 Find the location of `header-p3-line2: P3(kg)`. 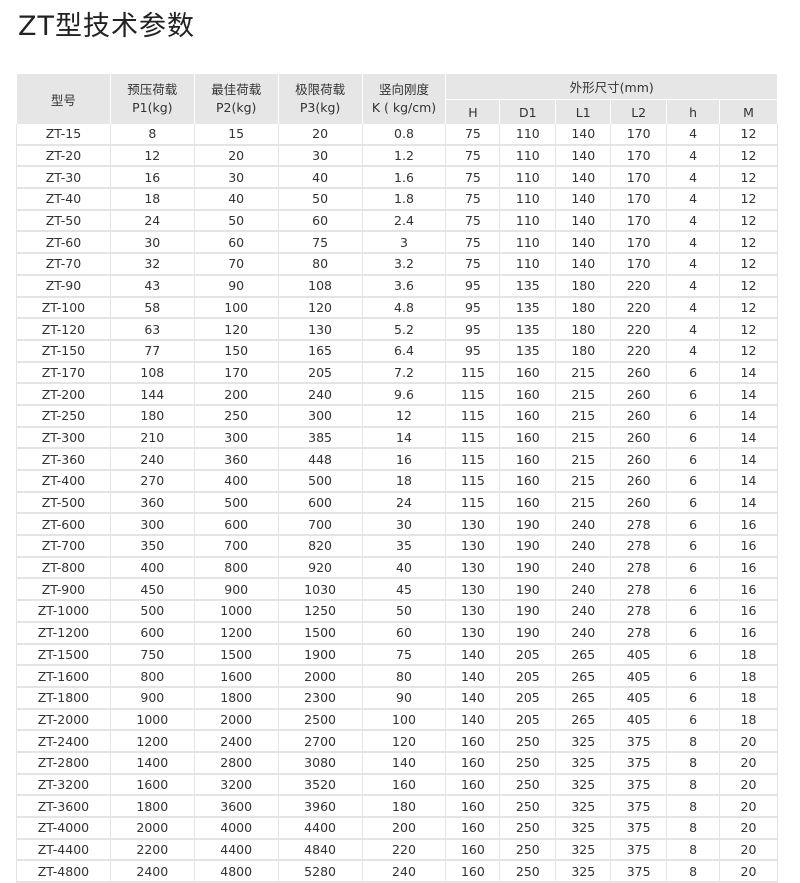

header-p3-line2: P3(kg) is located at coordinates (320, 107).